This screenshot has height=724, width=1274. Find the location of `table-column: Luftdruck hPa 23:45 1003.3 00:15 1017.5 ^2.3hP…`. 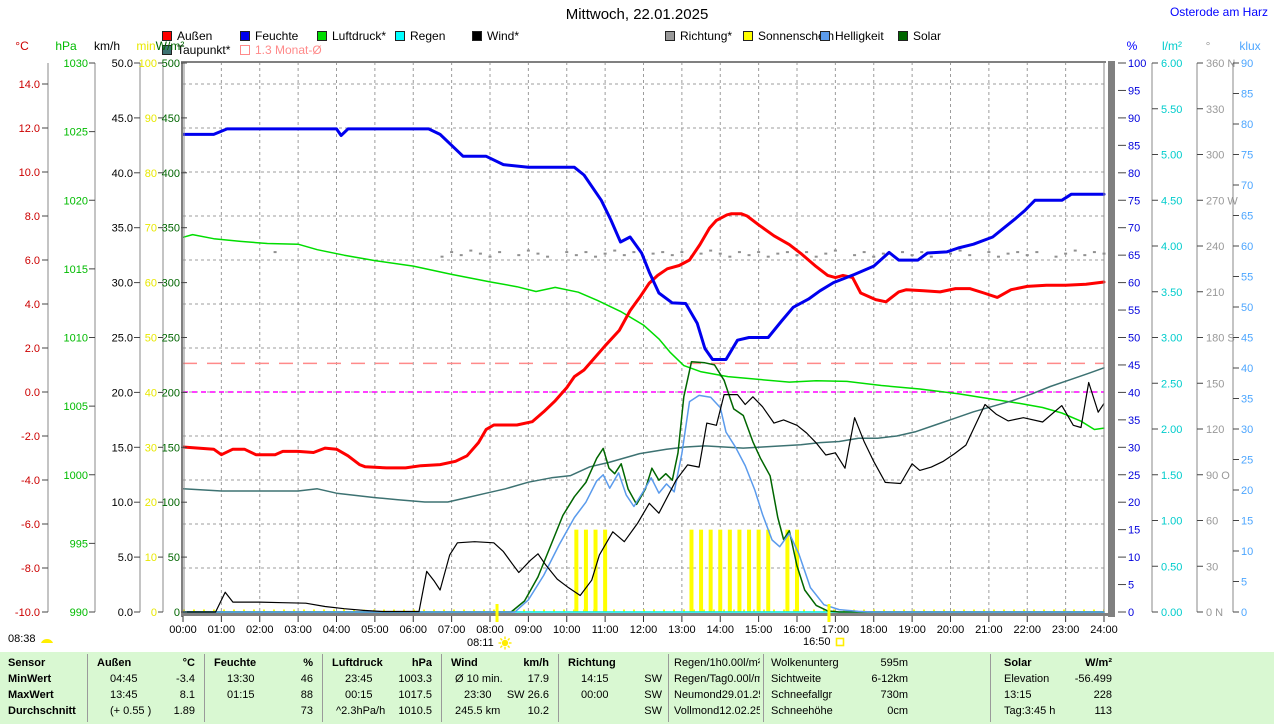

table-column: Luftdruck hPa 23:45 1003.3 00:15 1017.5 ^2.3hP… is located at coordinates (381, 688).